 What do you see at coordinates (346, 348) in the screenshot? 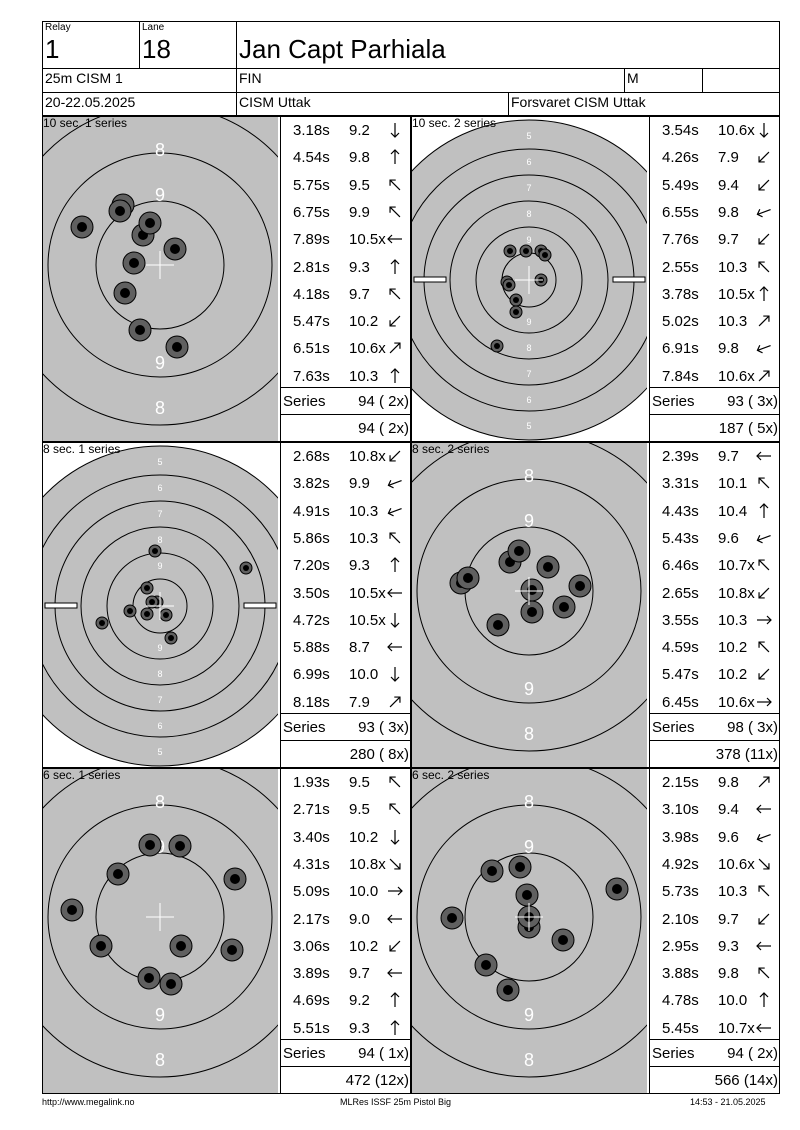
I see `shot-row: 6.51s 10.6x` at bounding box center [346, 348].